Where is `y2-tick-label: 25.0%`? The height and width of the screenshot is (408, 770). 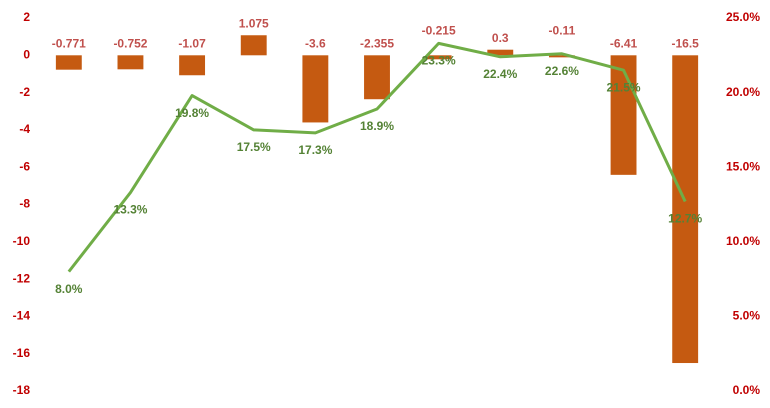 y2-tick-label: 25.0% is located at coordinates (743, 17).